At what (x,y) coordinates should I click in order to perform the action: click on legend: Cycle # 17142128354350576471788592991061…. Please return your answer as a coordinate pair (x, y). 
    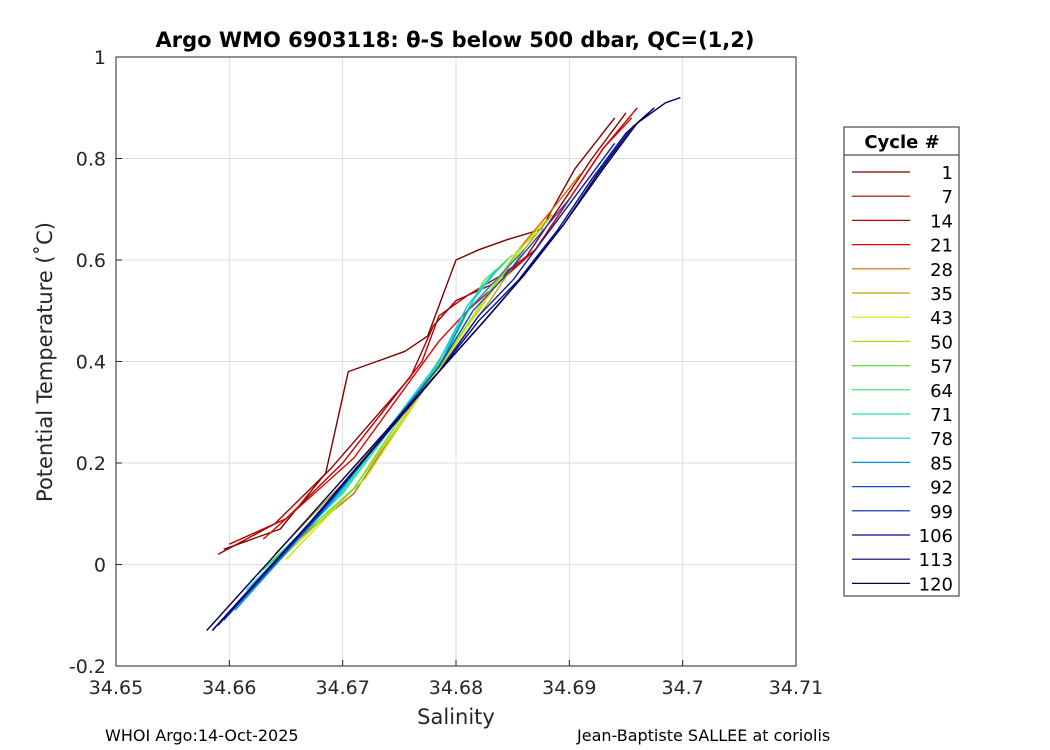
    Looking at the image, I should click on (901, 361).